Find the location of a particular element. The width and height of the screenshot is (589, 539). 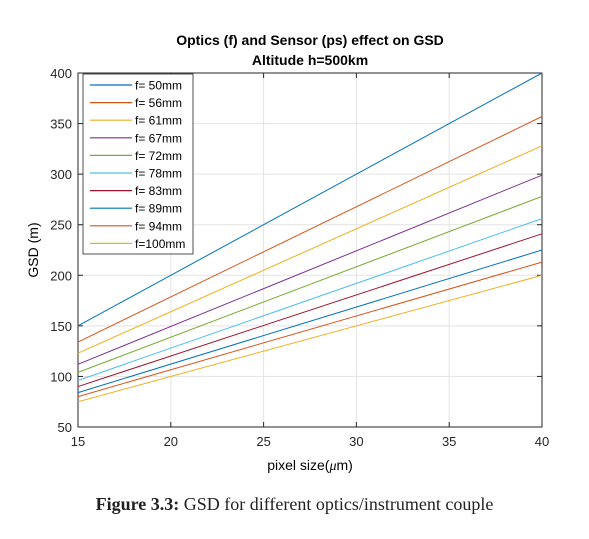

y-tick-label: 300 is located at coordinates (61, 174).